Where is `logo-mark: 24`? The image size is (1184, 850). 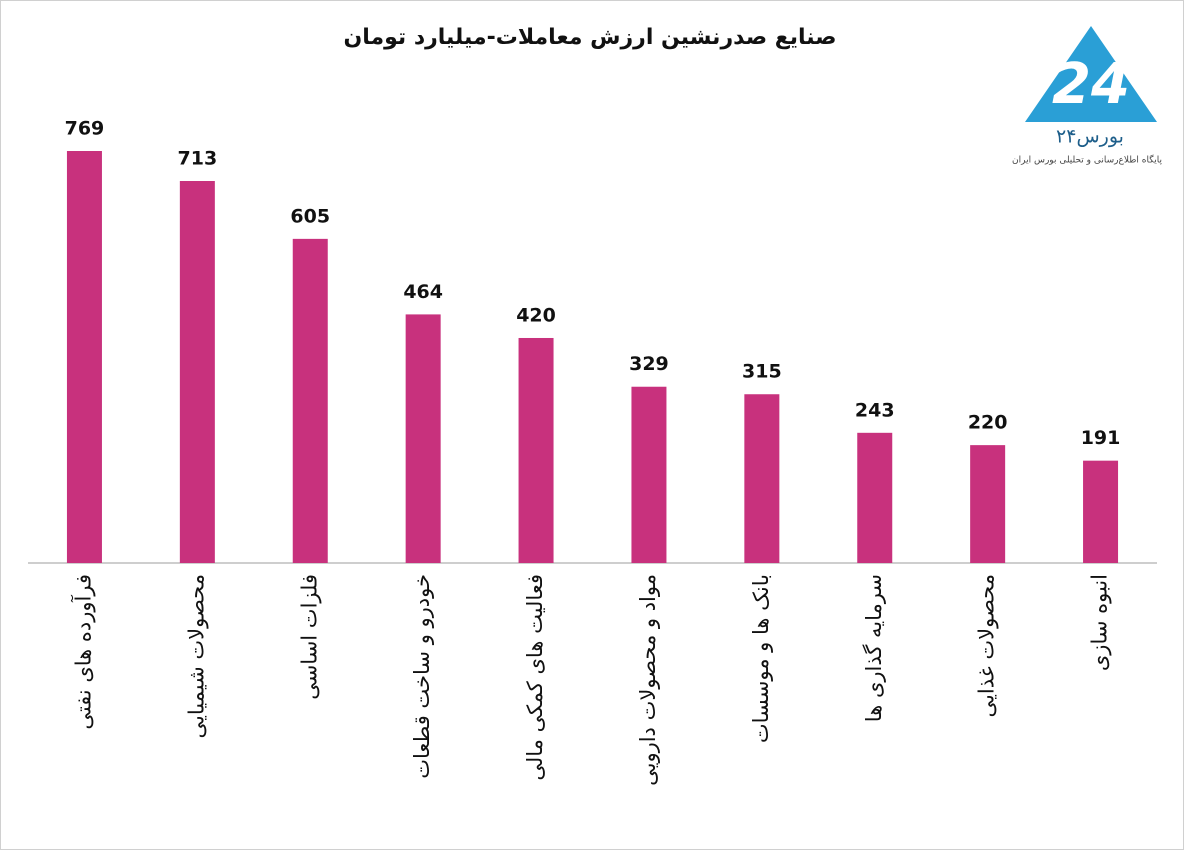
logo-mark: 24 is located at coordinates (1091, 84).